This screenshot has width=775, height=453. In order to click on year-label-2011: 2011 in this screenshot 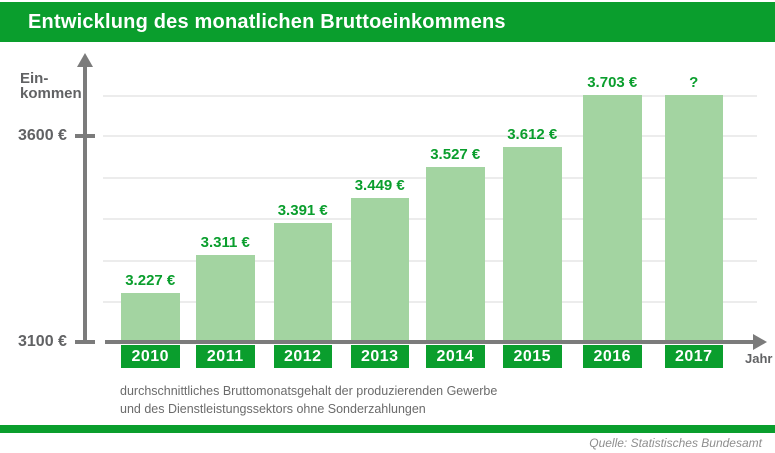, I will do `click(225, 356)`.